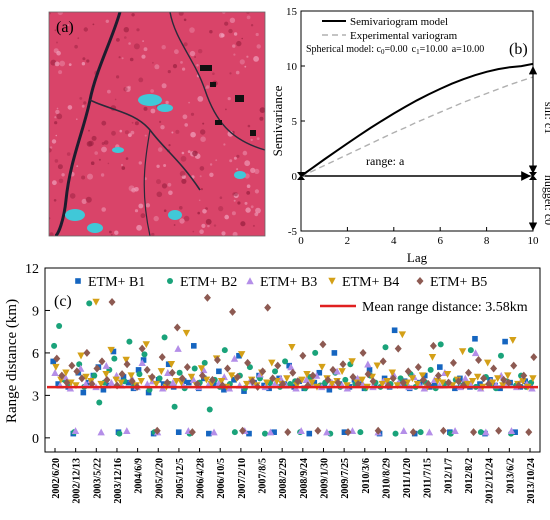 This screenshot has height=520, width=550. Describe the element at coordinates (288, 282) in the screenshot. I see `legend-label-etm-b3: ETM+ B3` at that location.